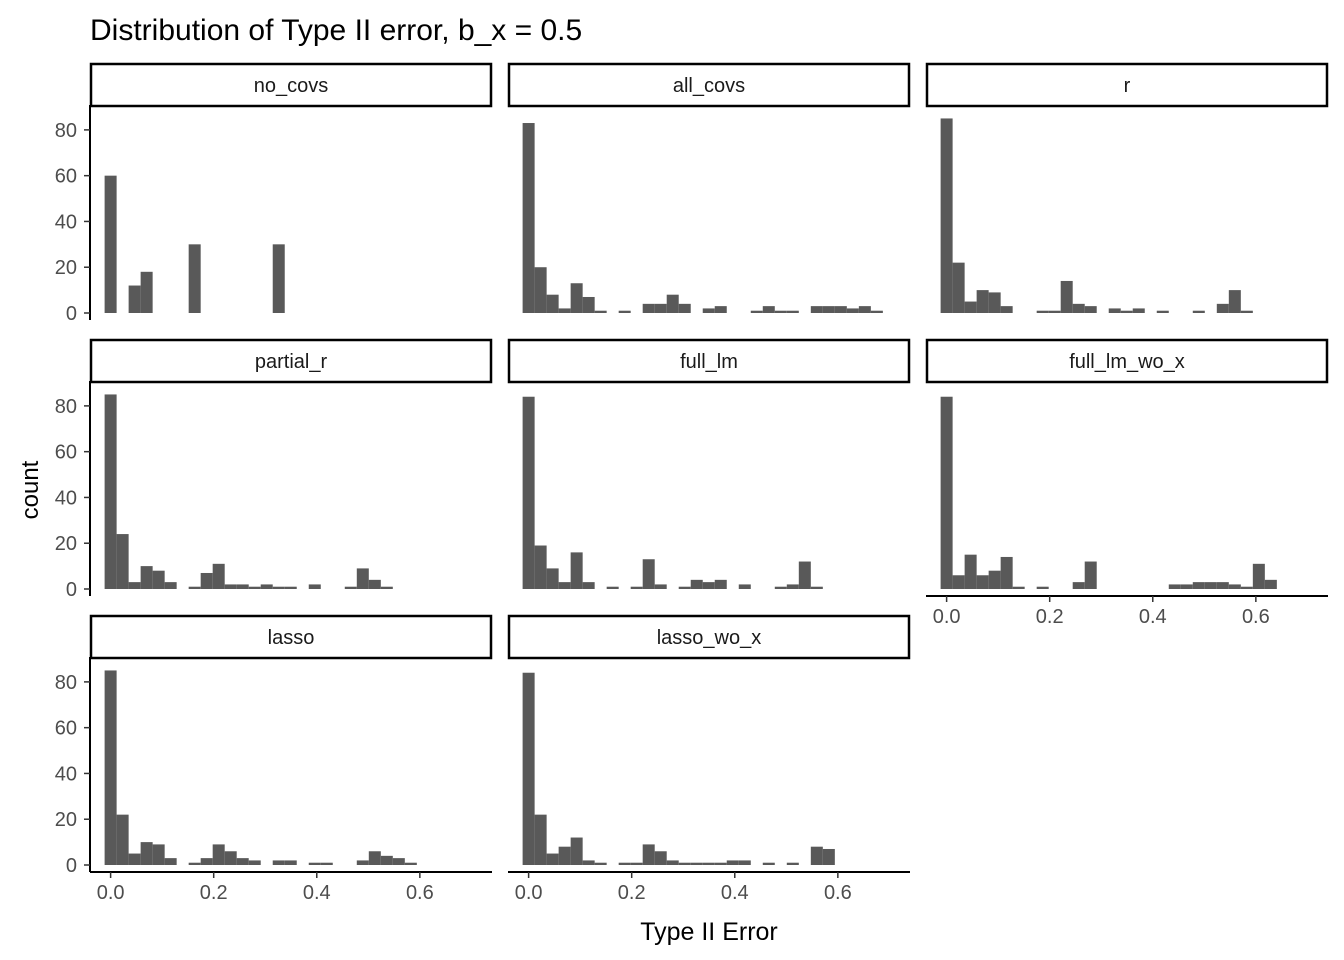  Describe the element at coordinates (1127, 483) in the screenshot. I see `facet-panel-full_lm_wo_x: full_lm_wo_x 0.0 0.2 0.4 0.6` at that location.